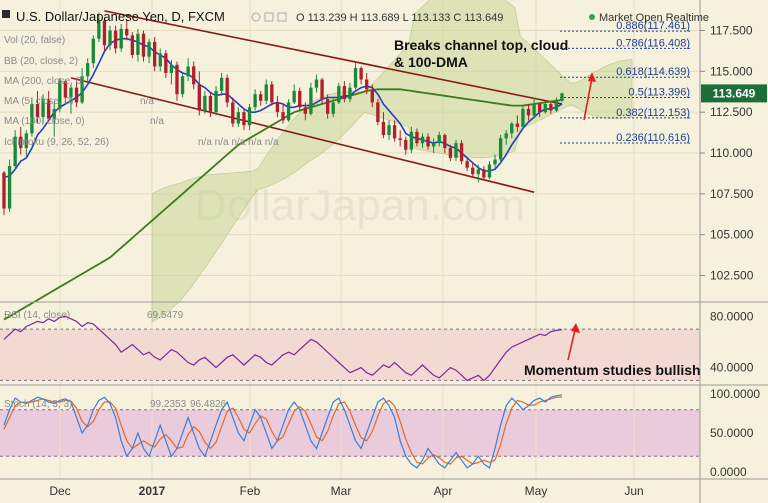  I want to click on legend-stoch-d: 96.4826, so click(208, 404).